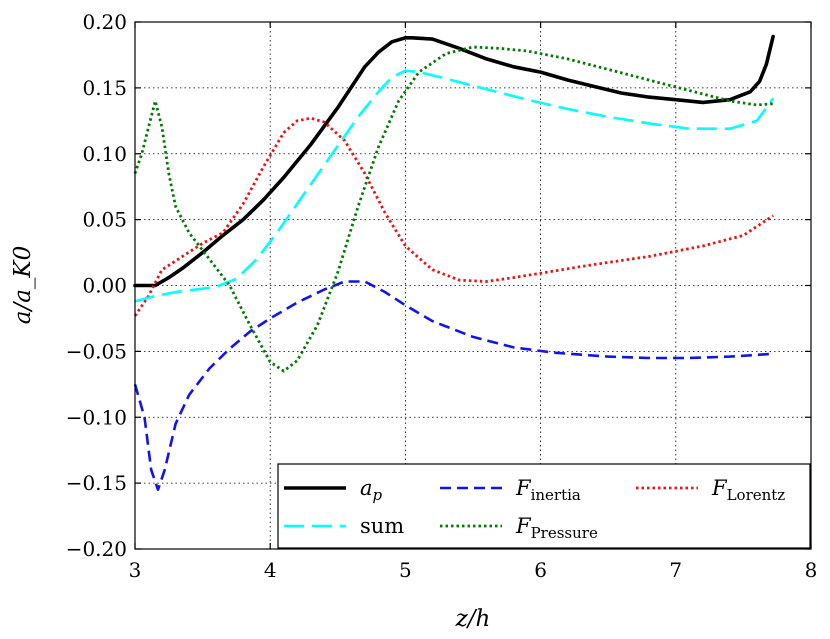 This screenshot has width=830, height=639. What do you see at coordinates (811, 570) in the screenshot?
I see `x-tick-label: 8` at bounding box center [811, 570].